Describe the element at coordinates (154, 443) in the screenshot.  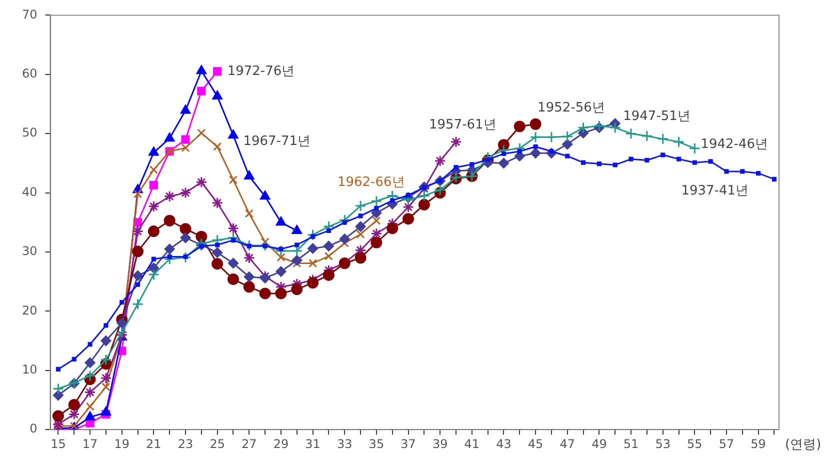
I see `x-tick-label: 21` at that location.